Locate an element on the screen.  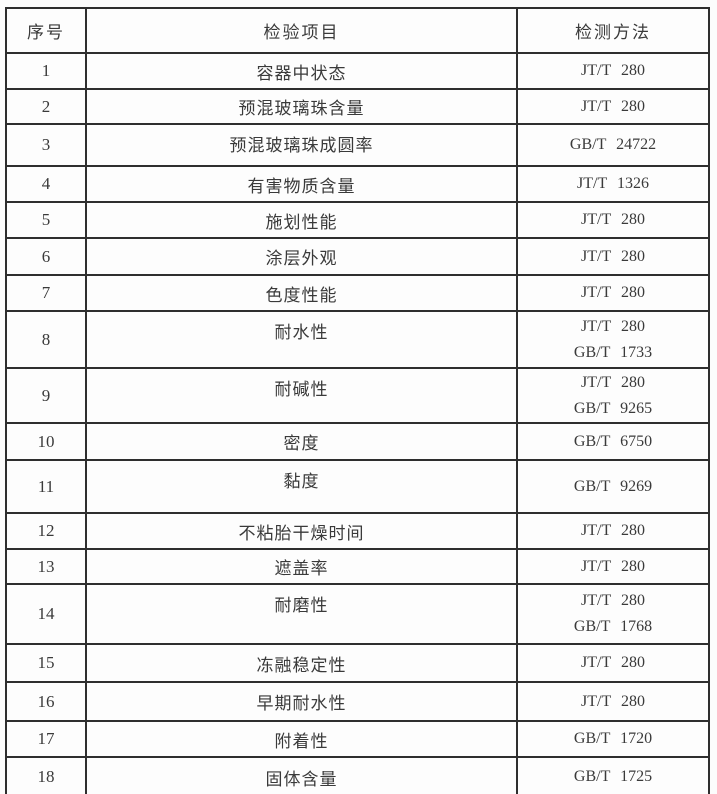
serial-number-cell: 9 is located at coordinates (46, 395).